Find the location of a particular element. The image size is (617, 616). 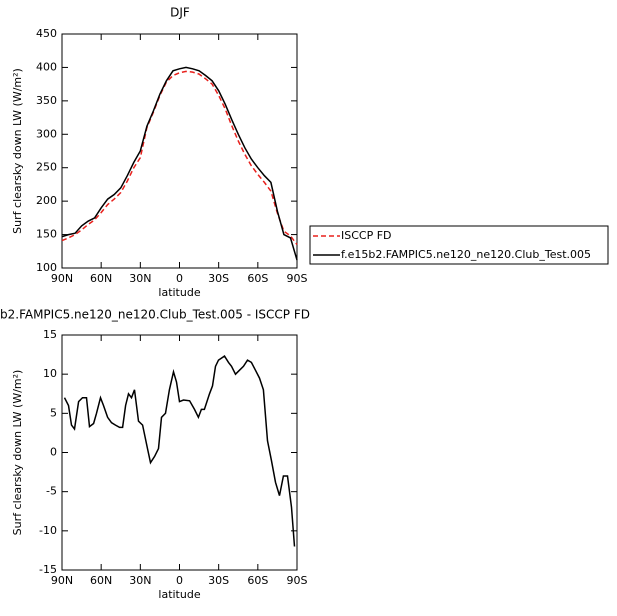

y-tick-label: -10 is located at coordinates (48, 530).